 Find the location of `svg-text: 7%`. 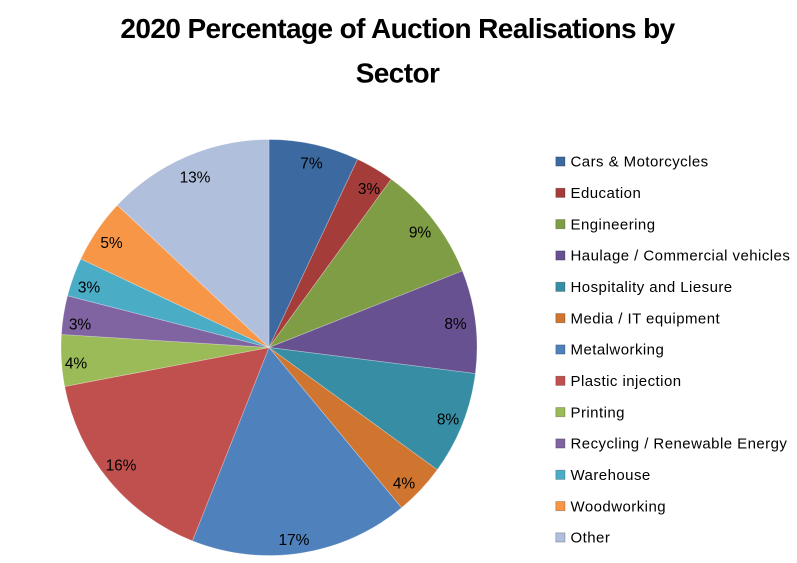

svg-text: 7% is located at coordinates (311, 164).